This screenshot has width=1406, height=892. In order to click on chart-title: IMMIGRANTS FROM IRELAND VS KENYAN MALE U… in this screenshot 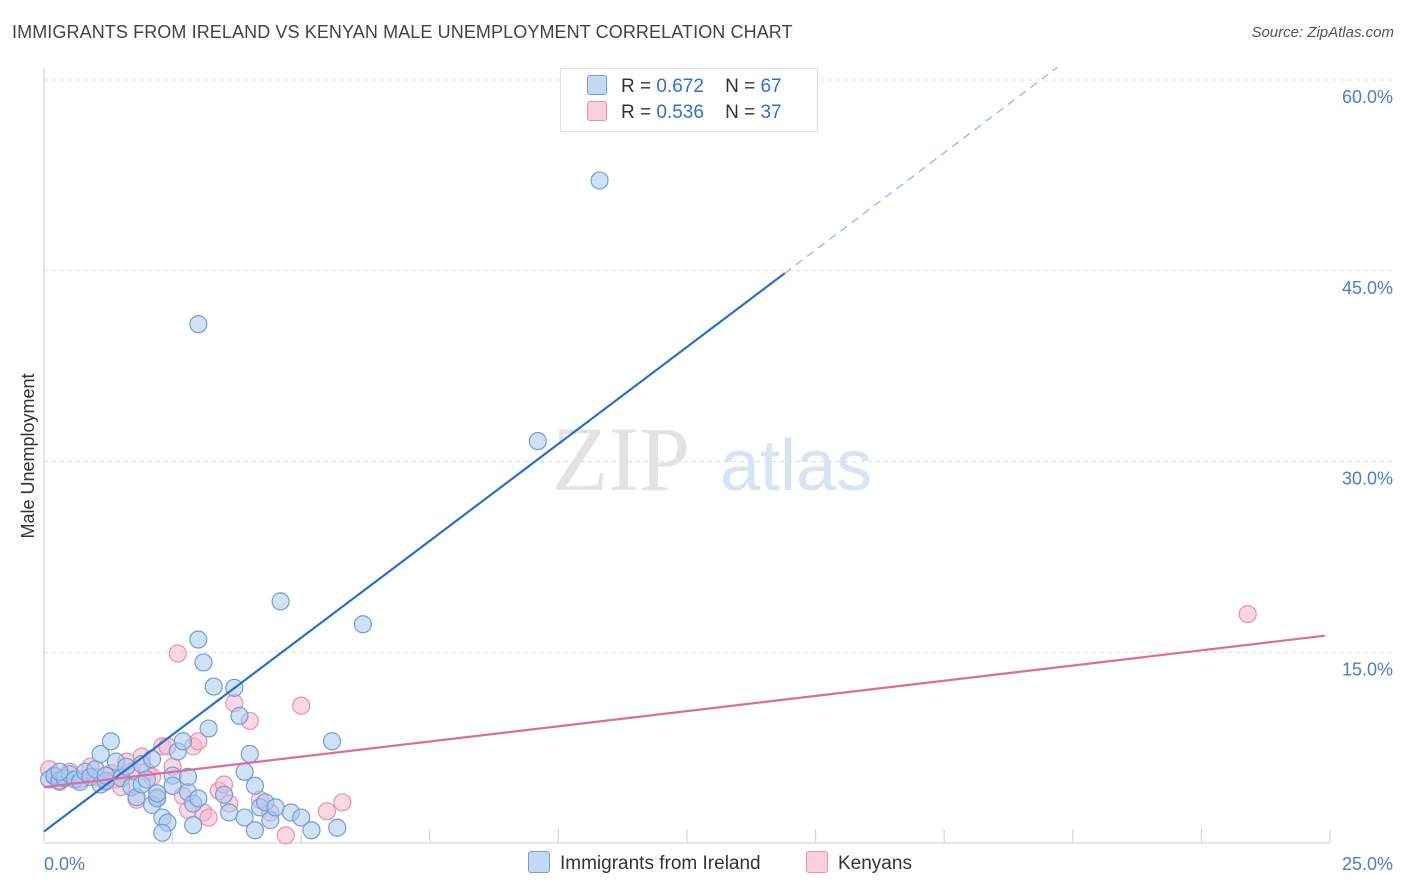, I will do `click(402, 32)`.